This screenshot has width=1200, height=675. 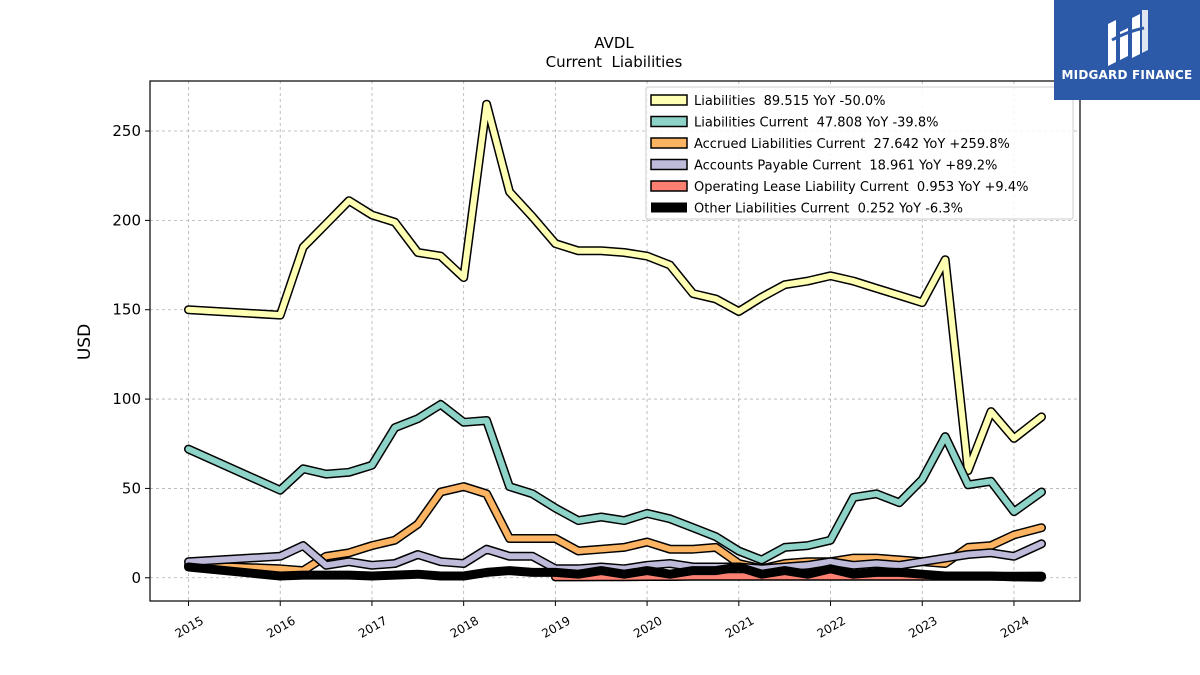 What do you see at coordinates (1127, 75) in the screenshot?
I see `logo-text: MIDGARD FINANCE` at bounding box center [1127, 75].